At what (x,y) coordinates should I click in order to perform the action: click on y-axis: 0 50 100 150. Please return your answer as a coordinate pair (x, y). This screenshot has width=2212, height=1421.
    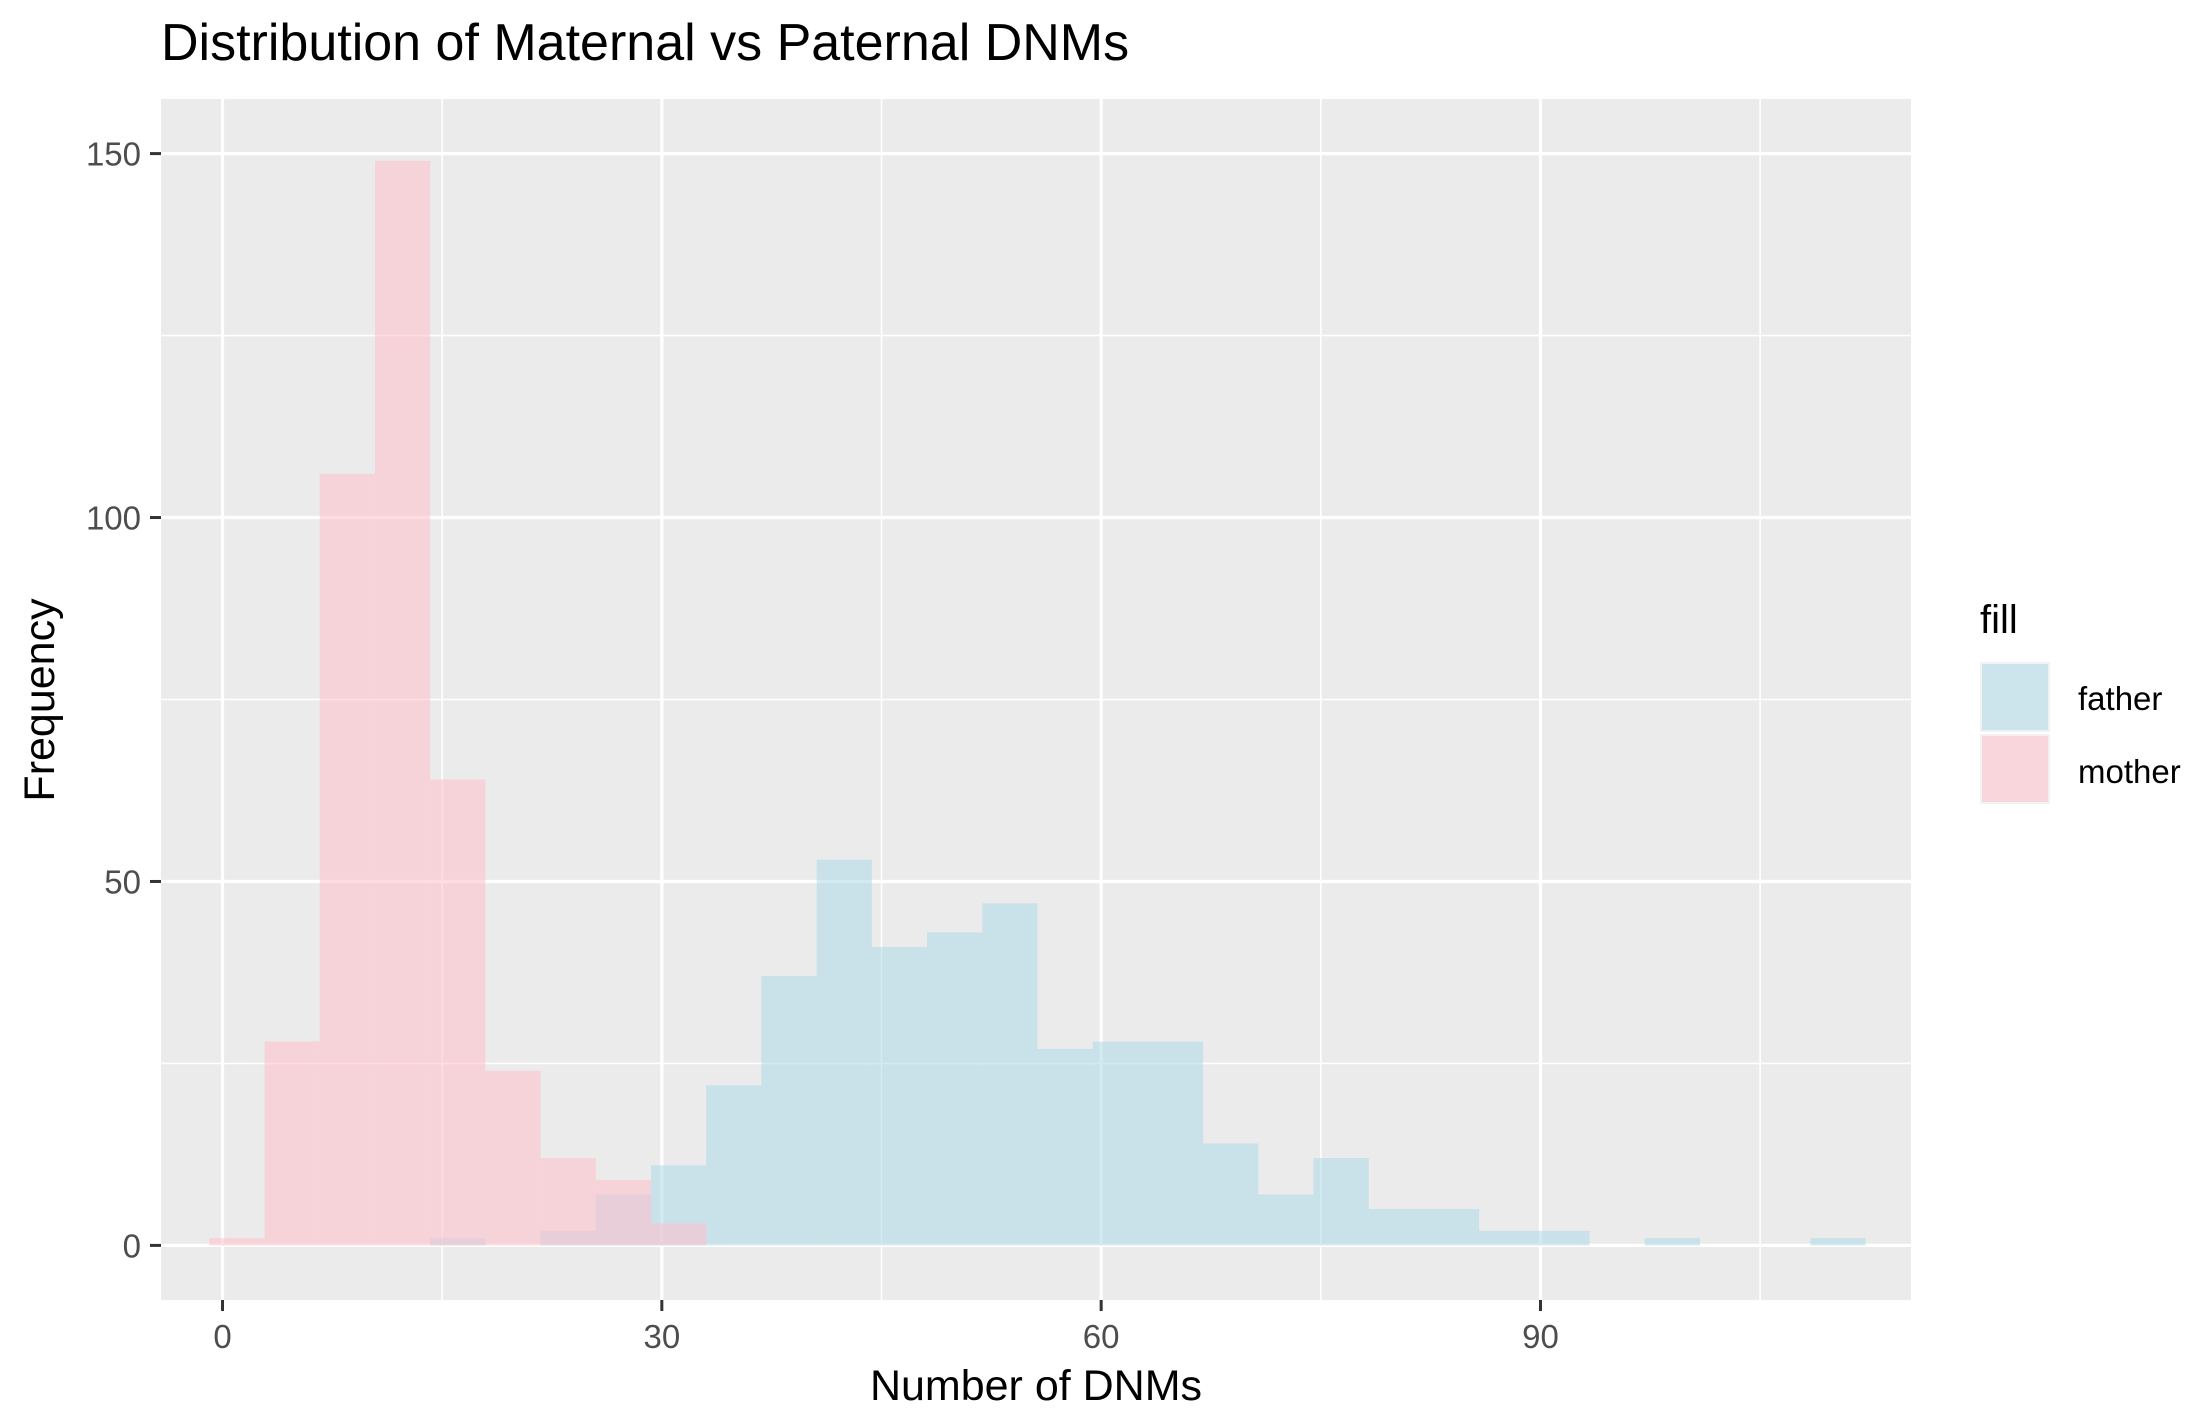
    Looking at the image, I should click on (123, 700).